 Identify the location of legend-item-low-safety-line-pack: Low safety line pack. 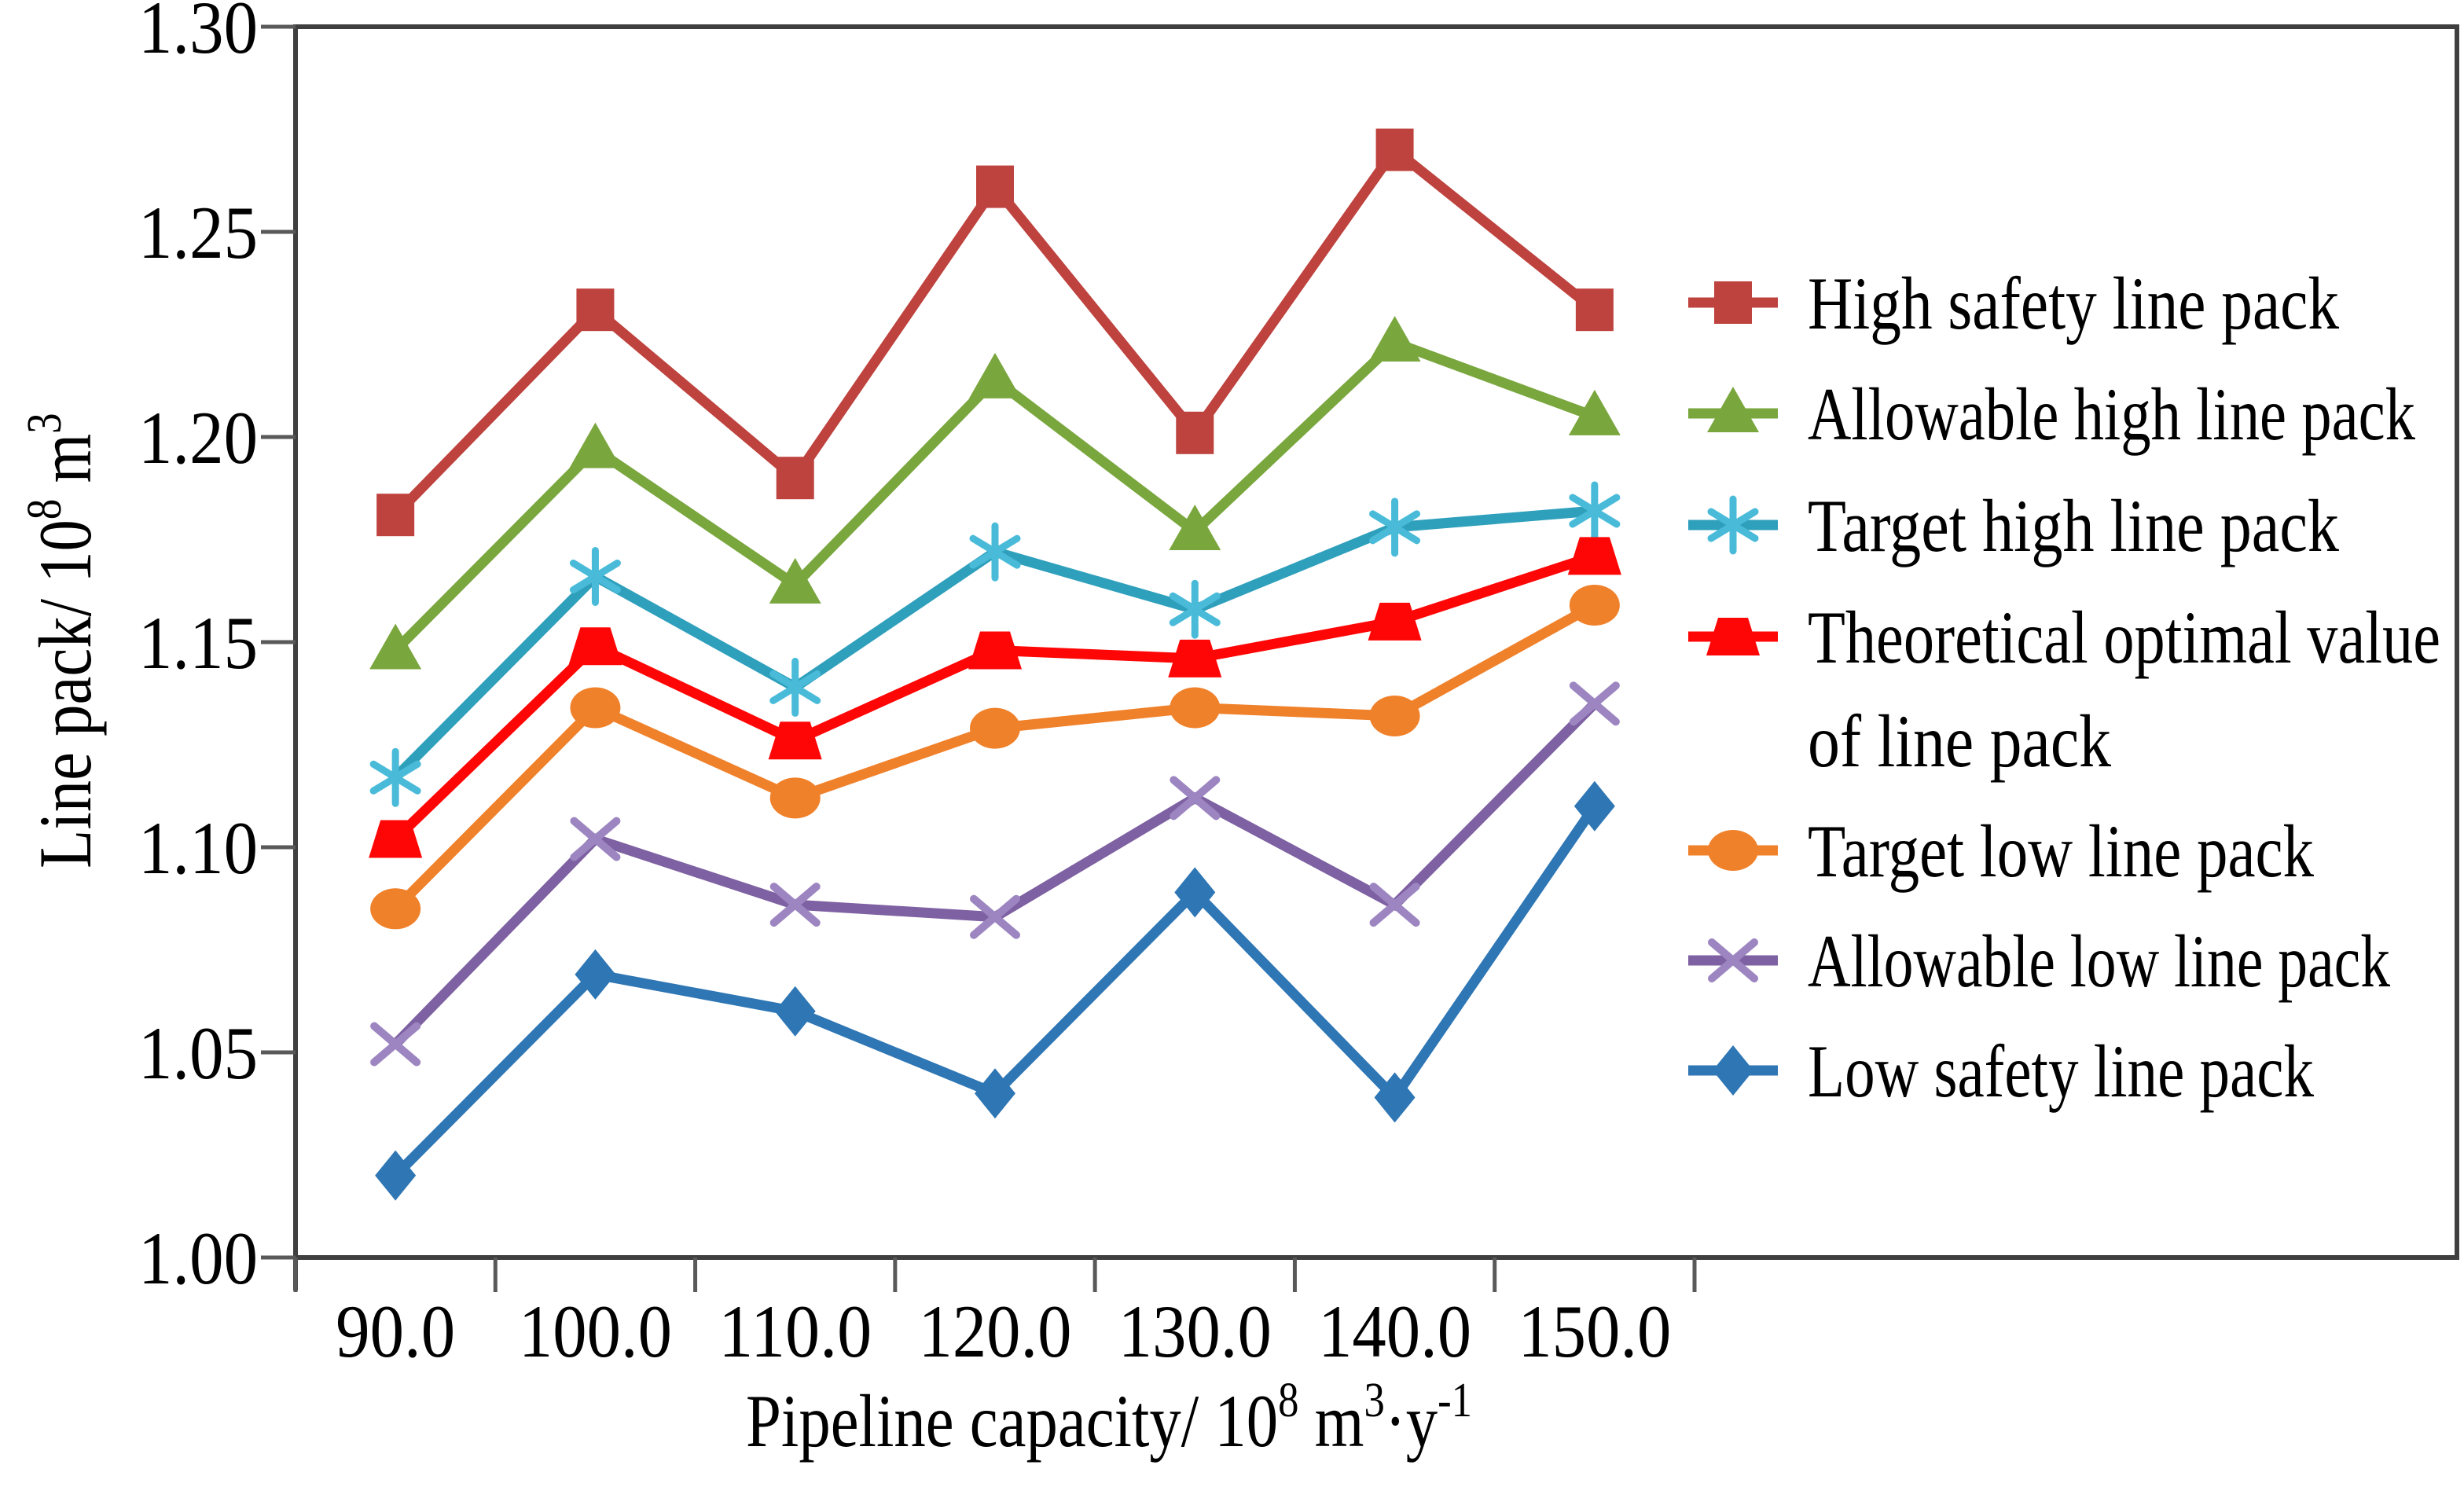
(2001, 1071).